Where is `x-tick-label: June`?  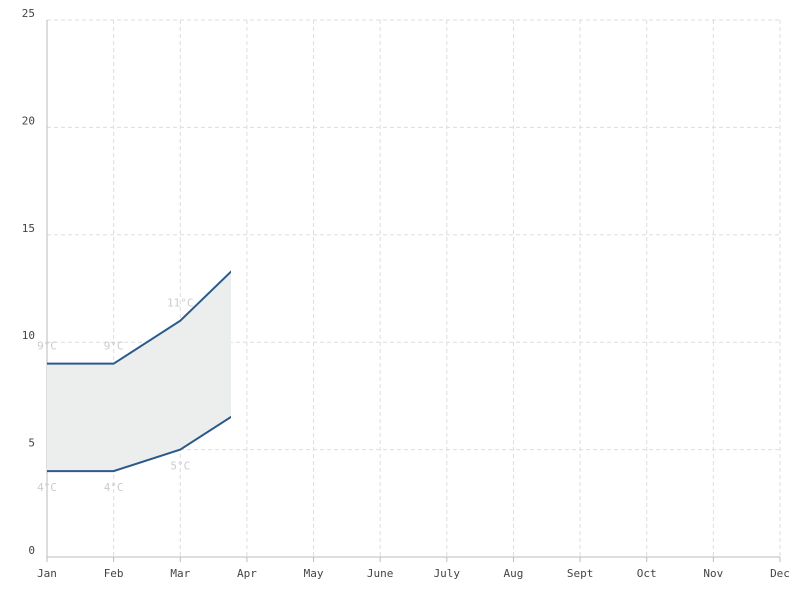
x-tick-label: June is located at coordinates (380, 573).